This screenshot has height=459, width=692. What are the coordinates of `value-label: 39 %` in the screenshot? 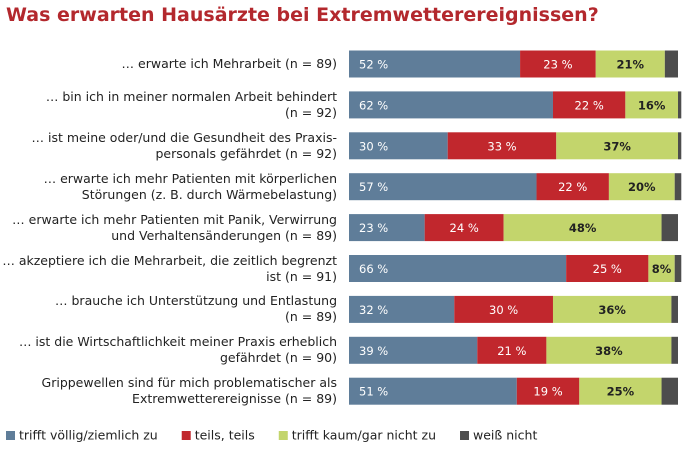 It's located at (373, 351).